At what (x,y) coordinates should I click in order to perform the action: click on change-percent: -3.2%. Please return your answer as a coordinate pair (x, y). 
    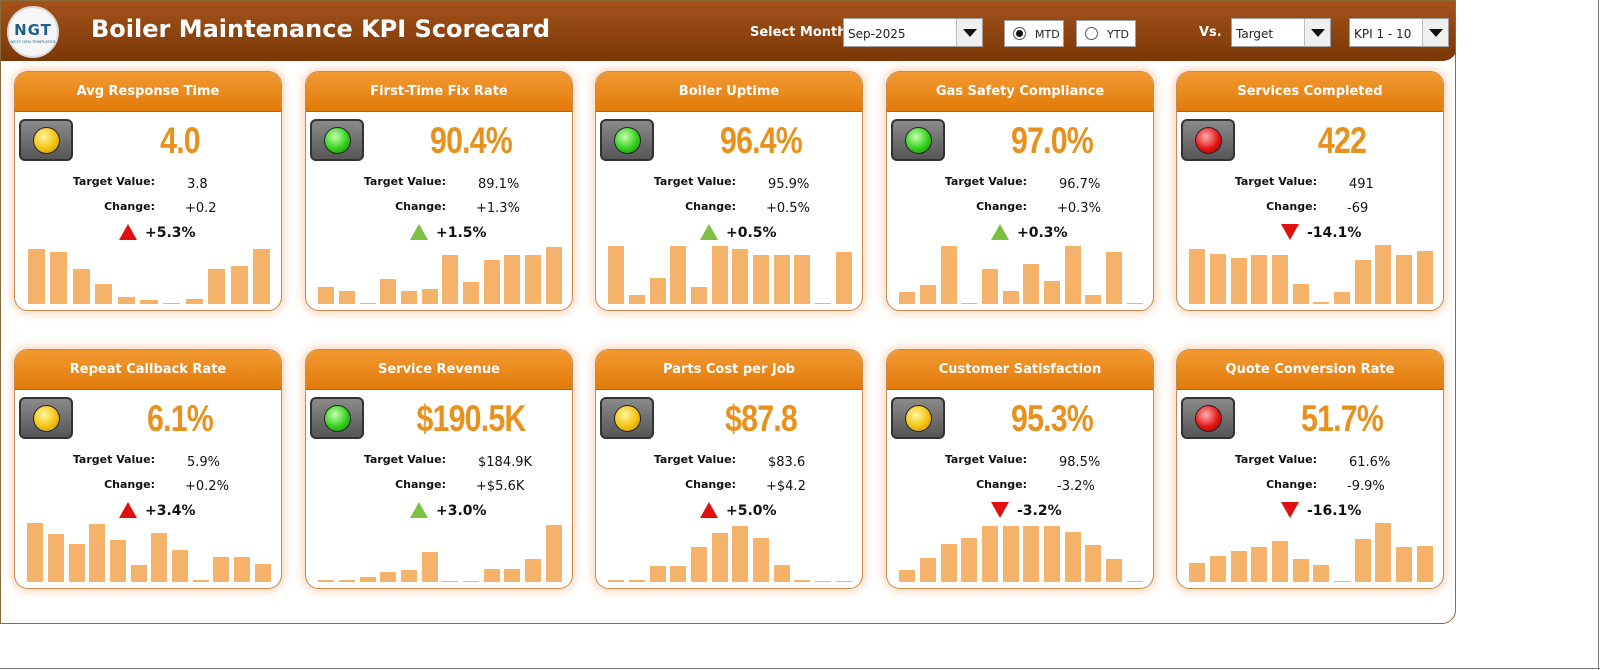
    Looking at the image, I should click on (1039, 511).